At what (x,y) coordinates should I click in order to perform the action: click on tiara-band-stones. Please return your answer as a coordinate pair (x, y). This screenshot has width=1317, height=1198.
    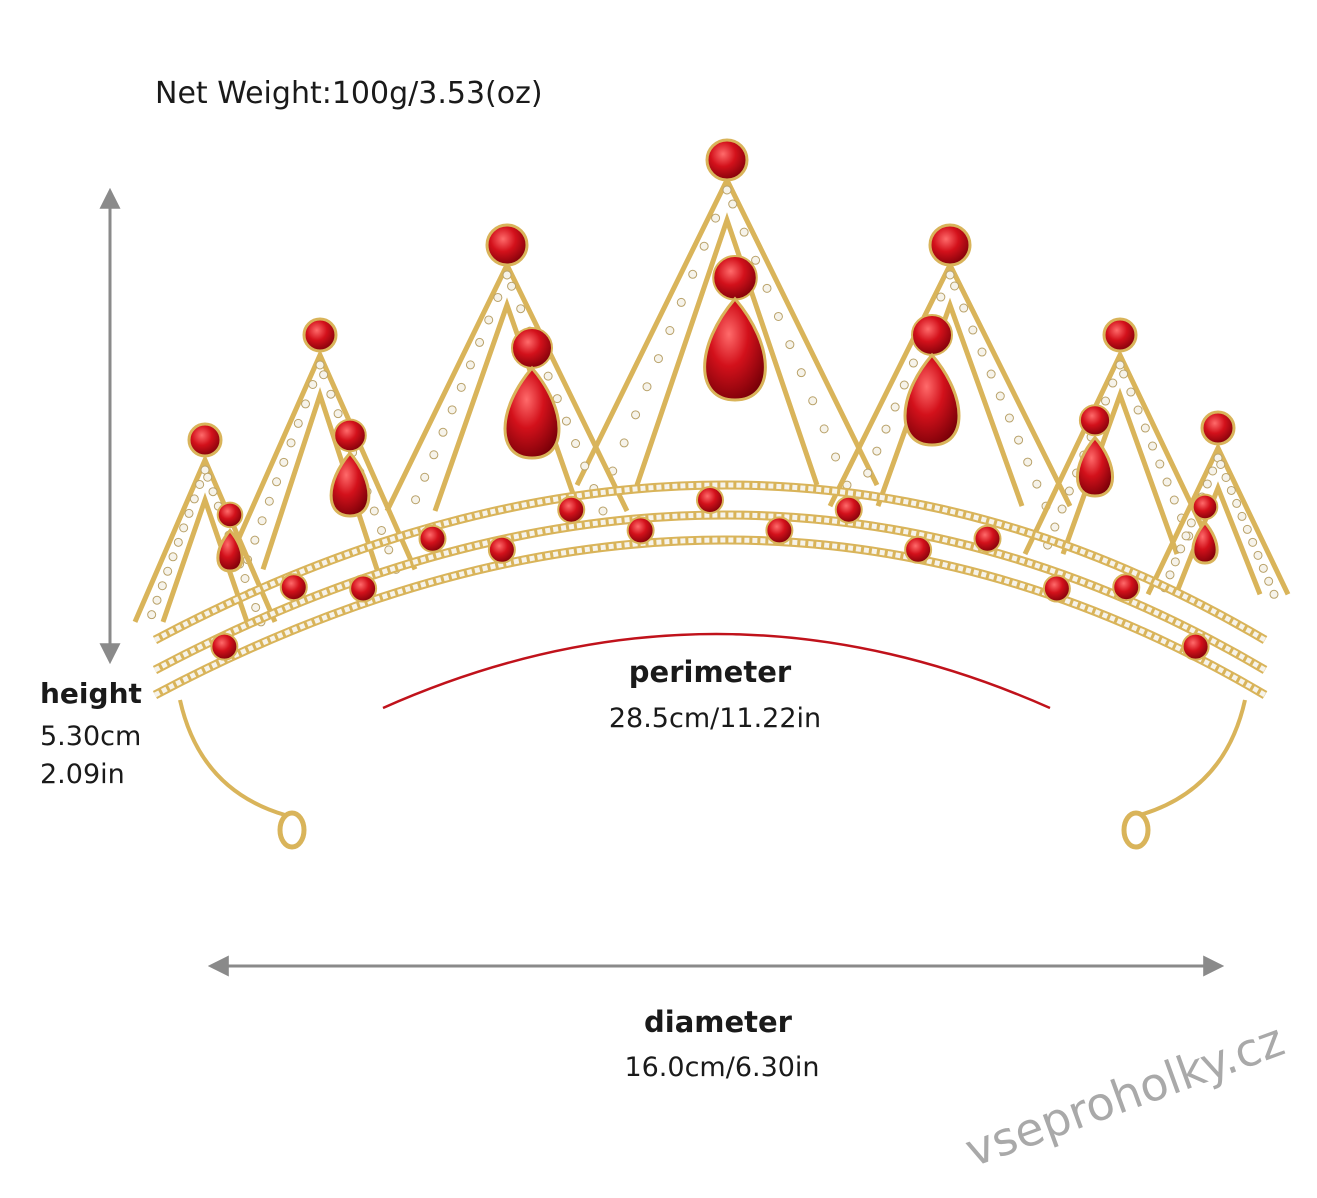
    Looking at the image, I should click on (710, 617).